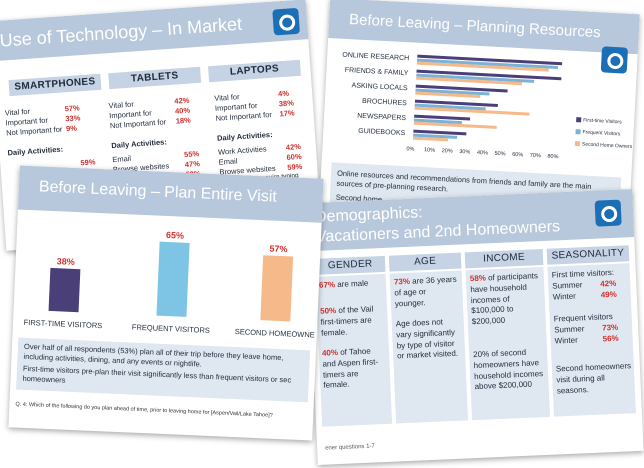 The height and width of the screenshot is (468, 644). What do you see at coordinates (500, 154) in the screenshot?
I see `x-tick-label: 50%` at bounding box center [500, 154].